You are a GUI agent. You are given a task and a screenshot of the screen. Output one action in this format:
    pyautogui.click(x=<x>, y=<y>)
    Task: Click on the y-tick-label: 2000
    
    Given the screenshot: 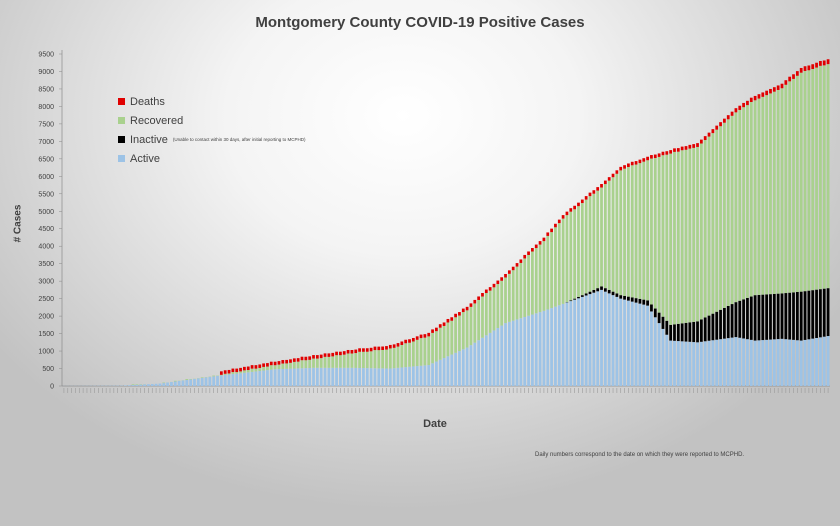 What is the action you would take?
    pyautogui.click(x=46, y=317)
    